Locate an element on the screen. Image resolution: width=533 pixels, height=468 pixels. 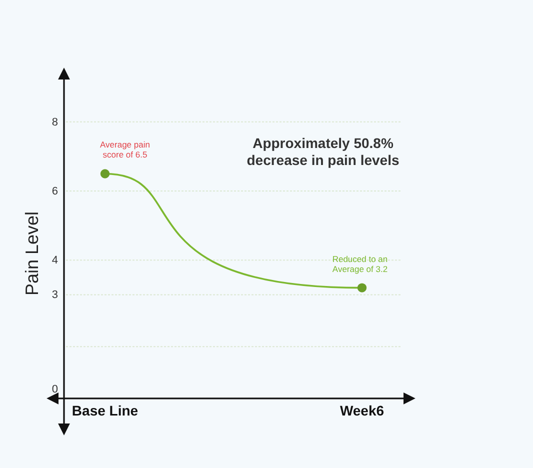
y-tick-label: 4 is located at coordinates (55, 260).